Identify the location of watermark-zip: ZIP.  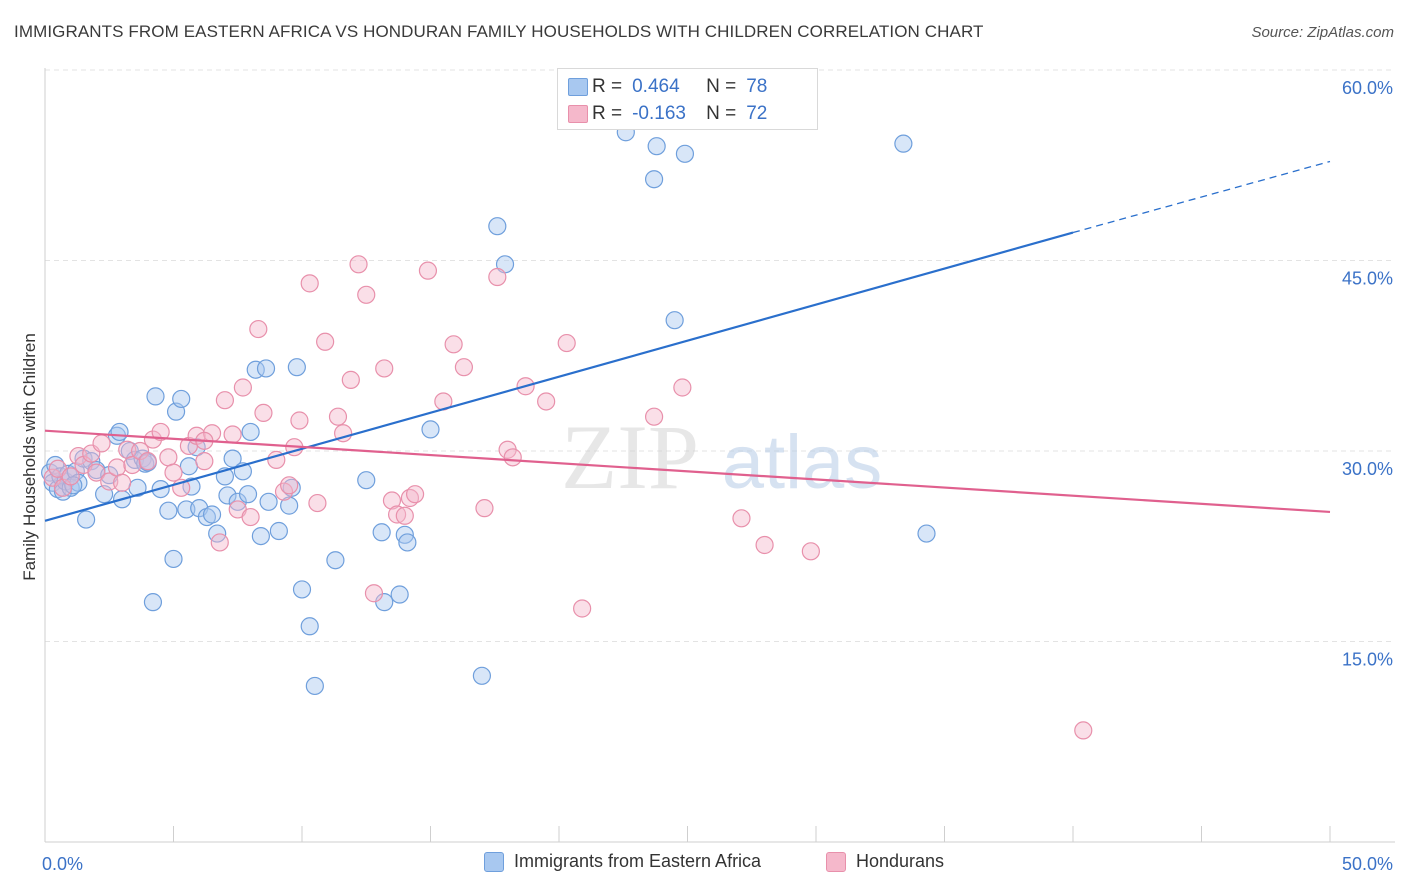
(630, 457).